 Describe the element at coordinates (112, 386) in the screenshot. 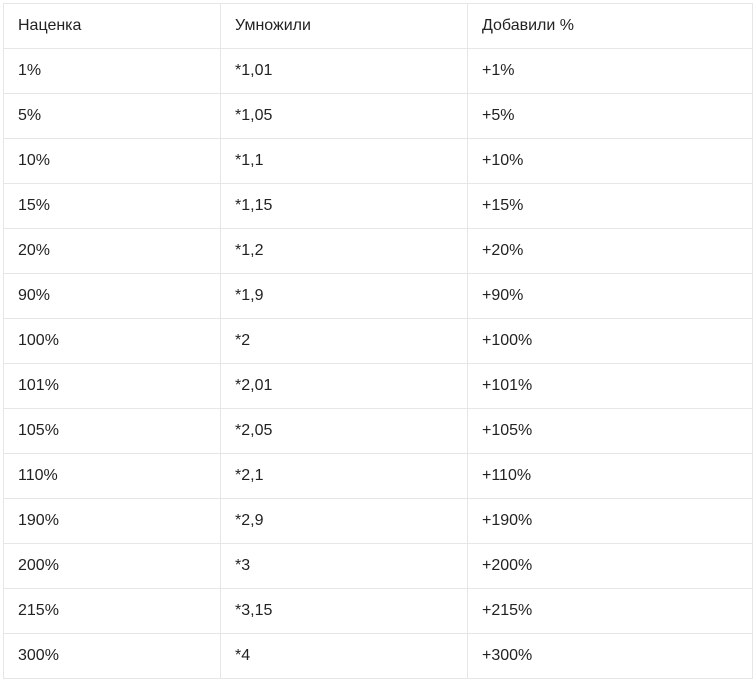

I see `cell-markup: 101%` at that location.